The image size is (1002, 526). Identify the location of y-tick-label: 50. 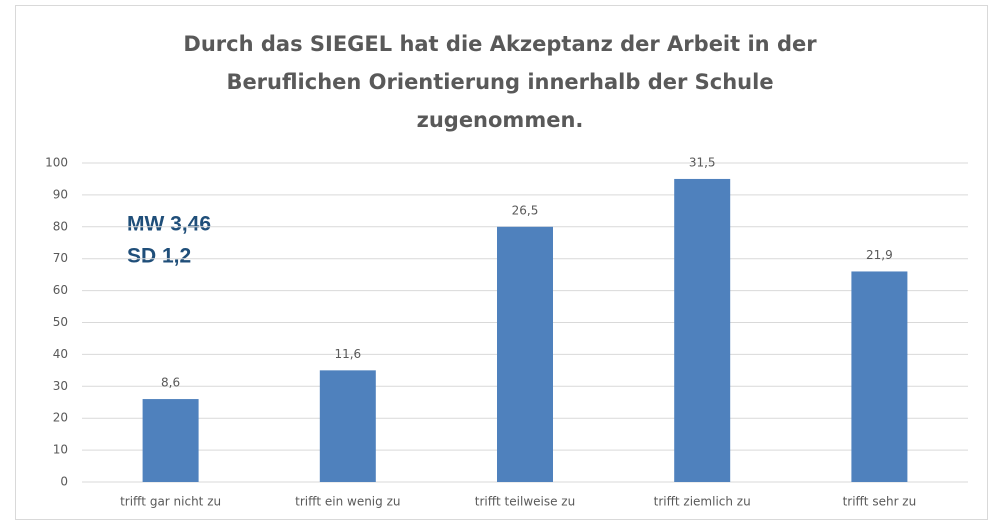
(60, 322).